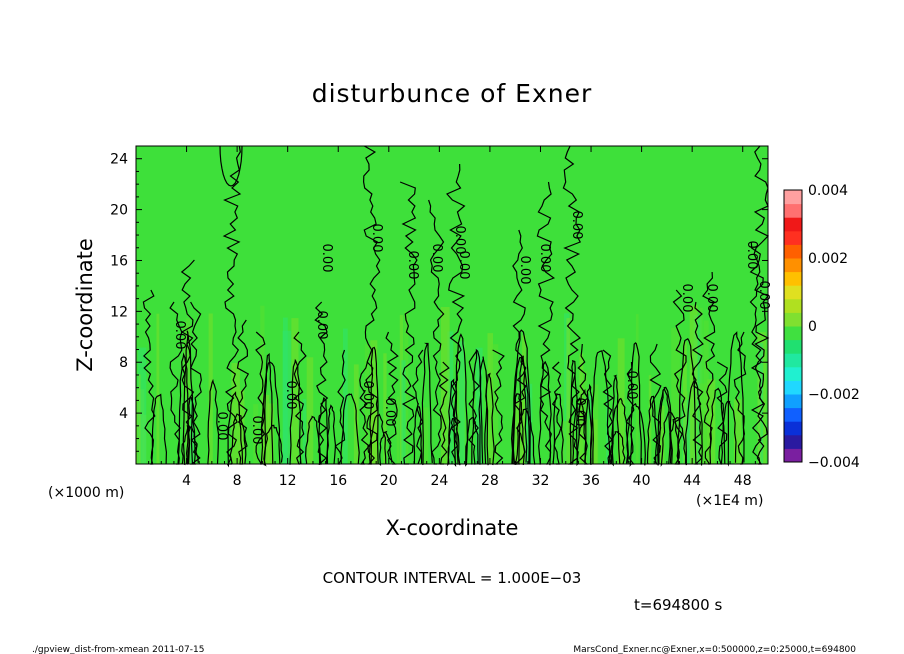  What do you see at coordinates (123, 414) in the screenshot?
I see `y-tick-label: 4` at bounding box center [123, 414].